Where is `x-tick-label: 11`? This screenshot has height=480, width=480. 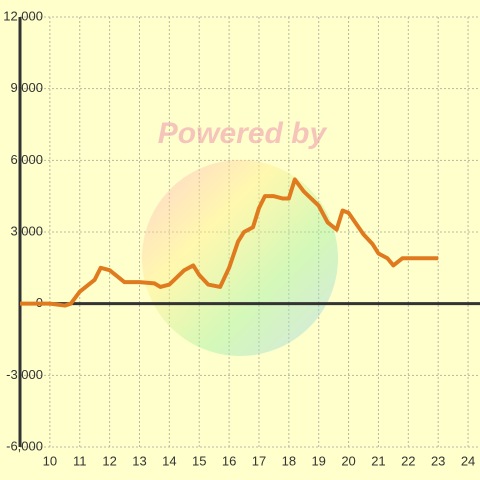
x-tick-label: 11 is located at coordinates (80, 460).